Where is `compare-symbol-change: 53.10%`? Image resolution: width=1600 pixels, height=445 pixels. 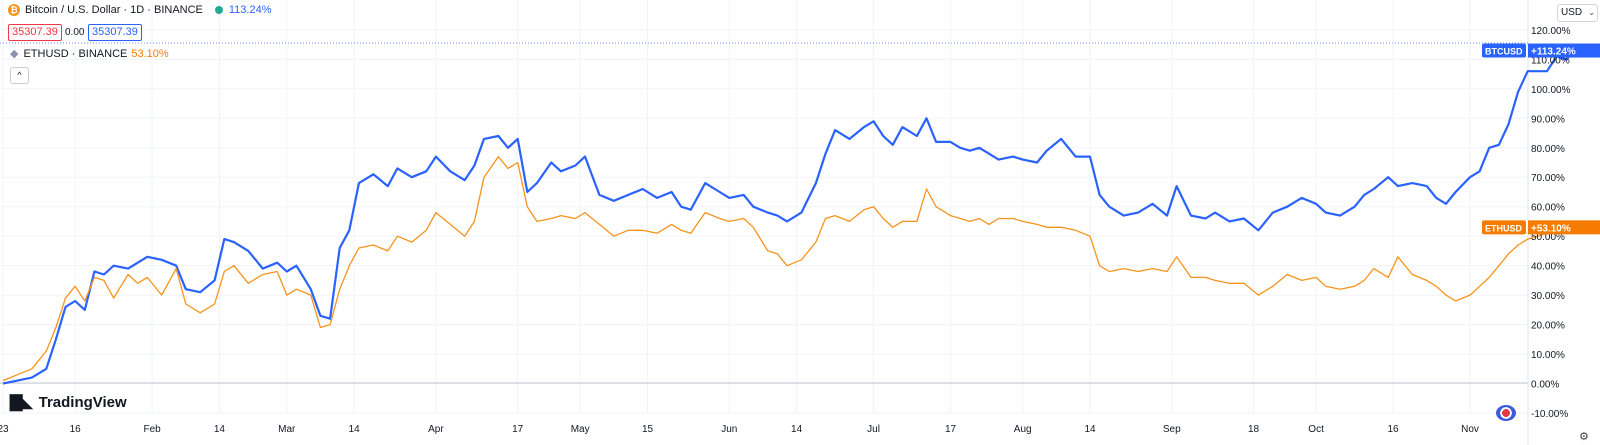
compare-symbol-change: 53.10% is located at coordinates (150, 53).